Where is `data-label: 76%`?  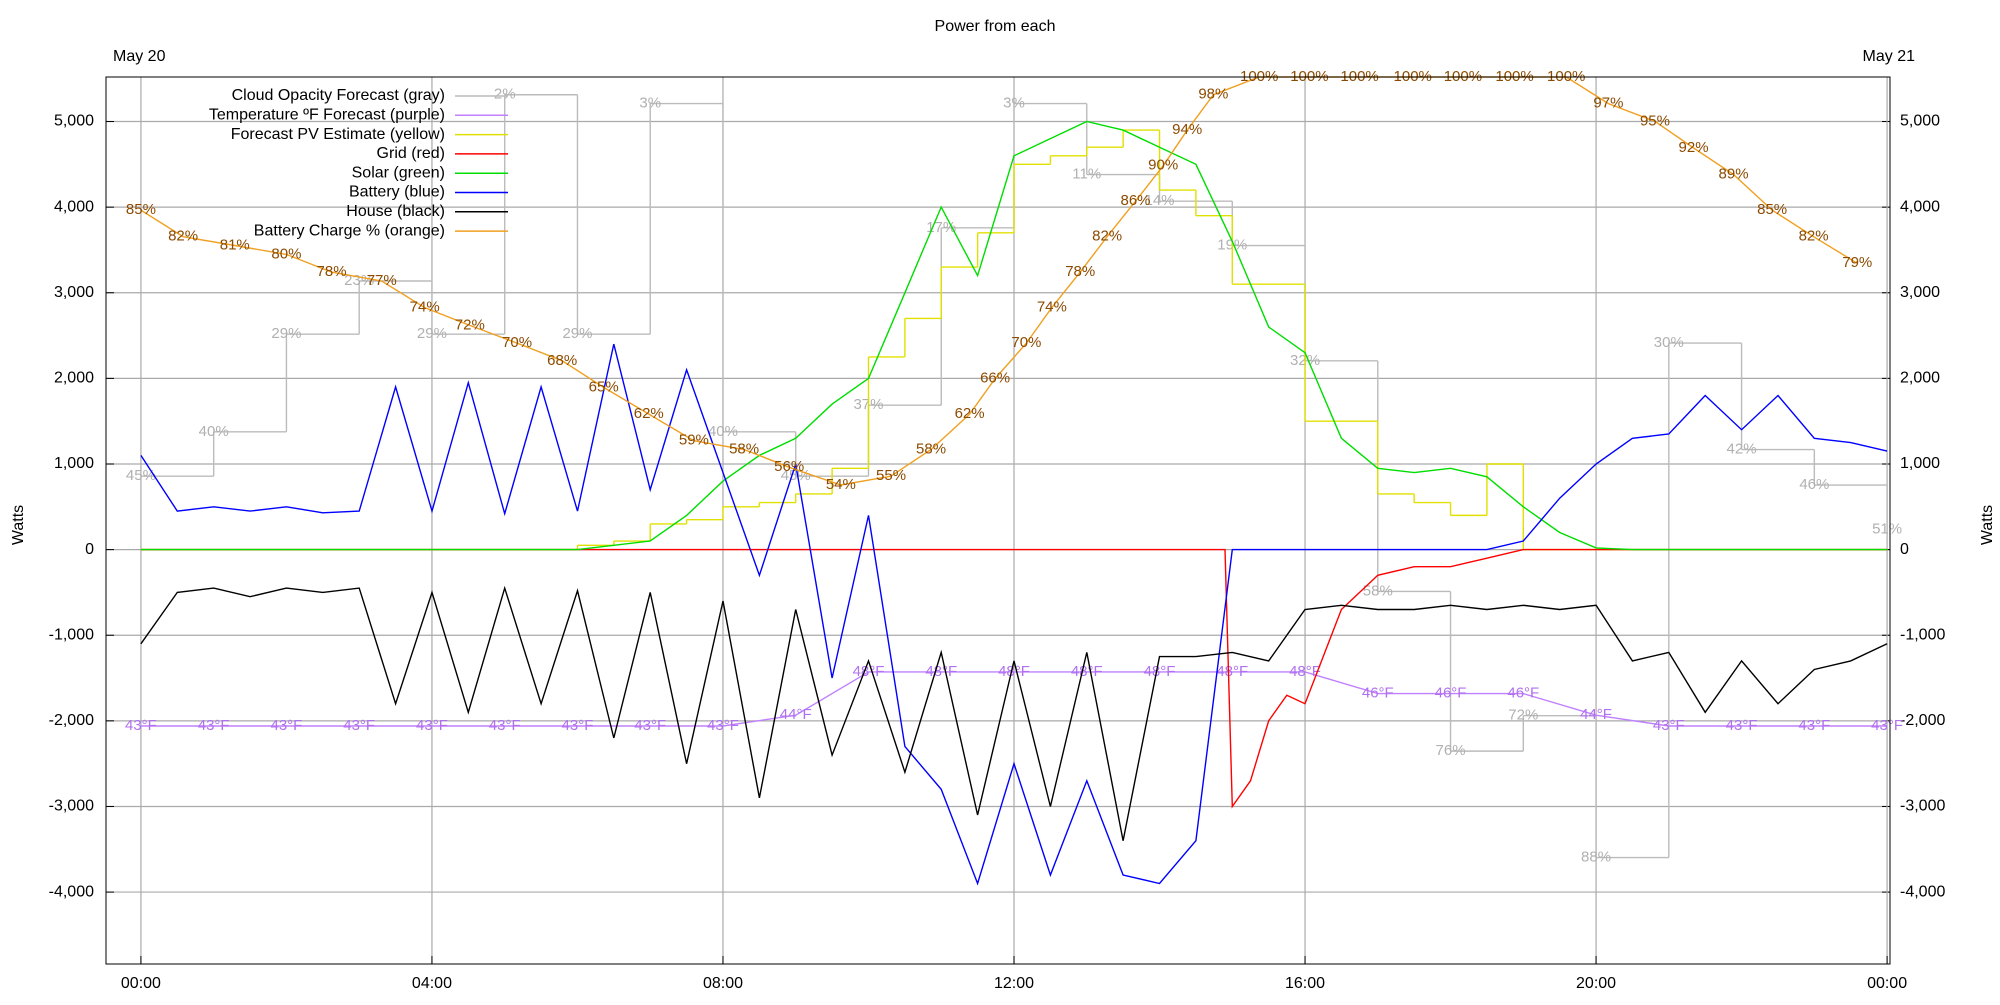 data-label: 76% is located at coordinates (1451, 750).